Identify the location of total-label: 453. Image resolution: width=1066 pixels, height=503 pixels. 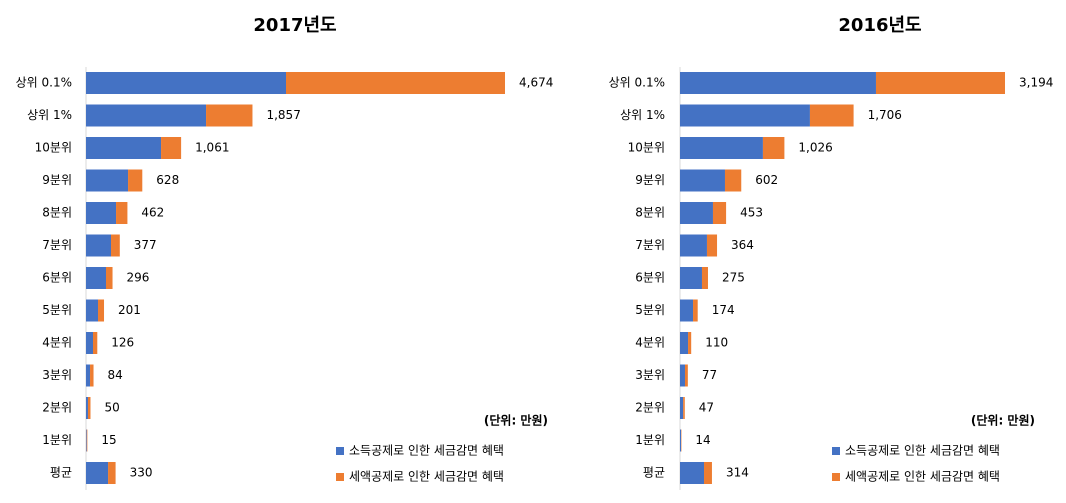
(751, 213).